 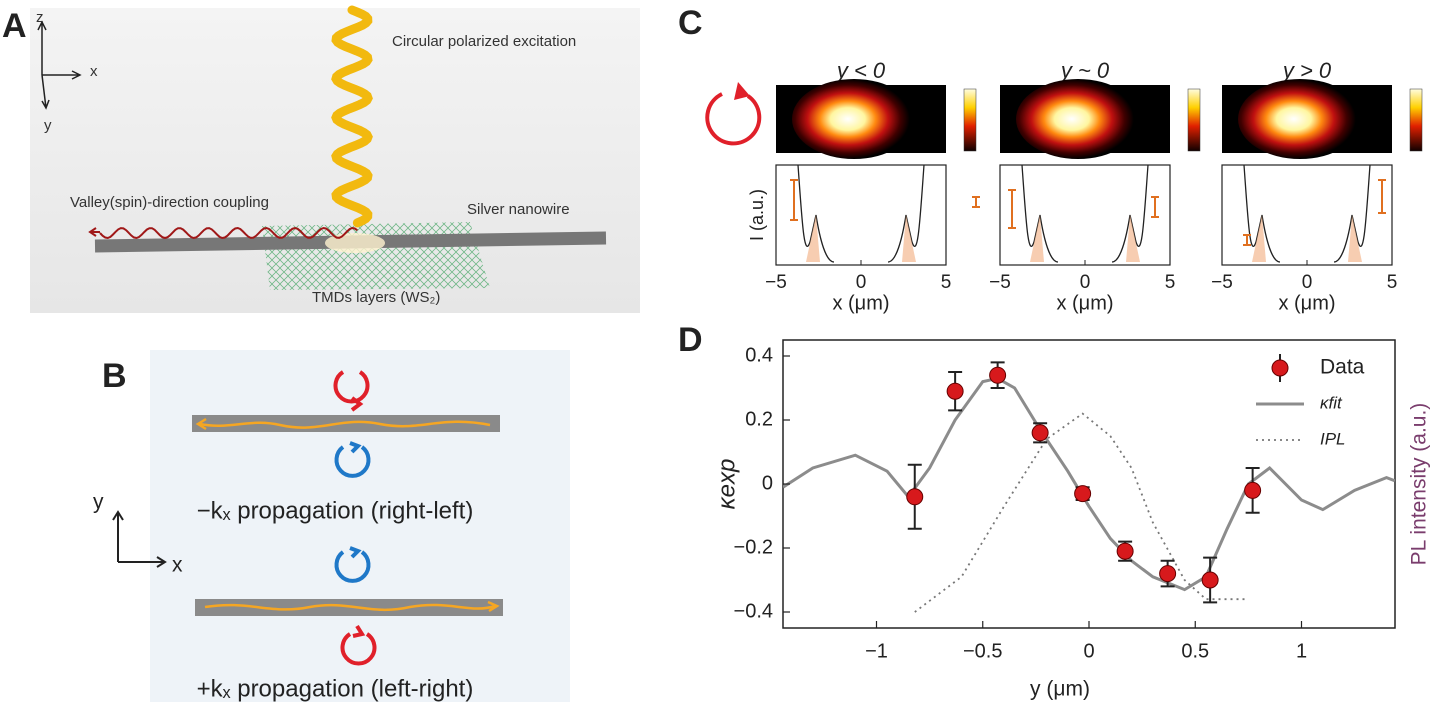 I want to click on legend-label: κfit, so click(x=1331, y=402).